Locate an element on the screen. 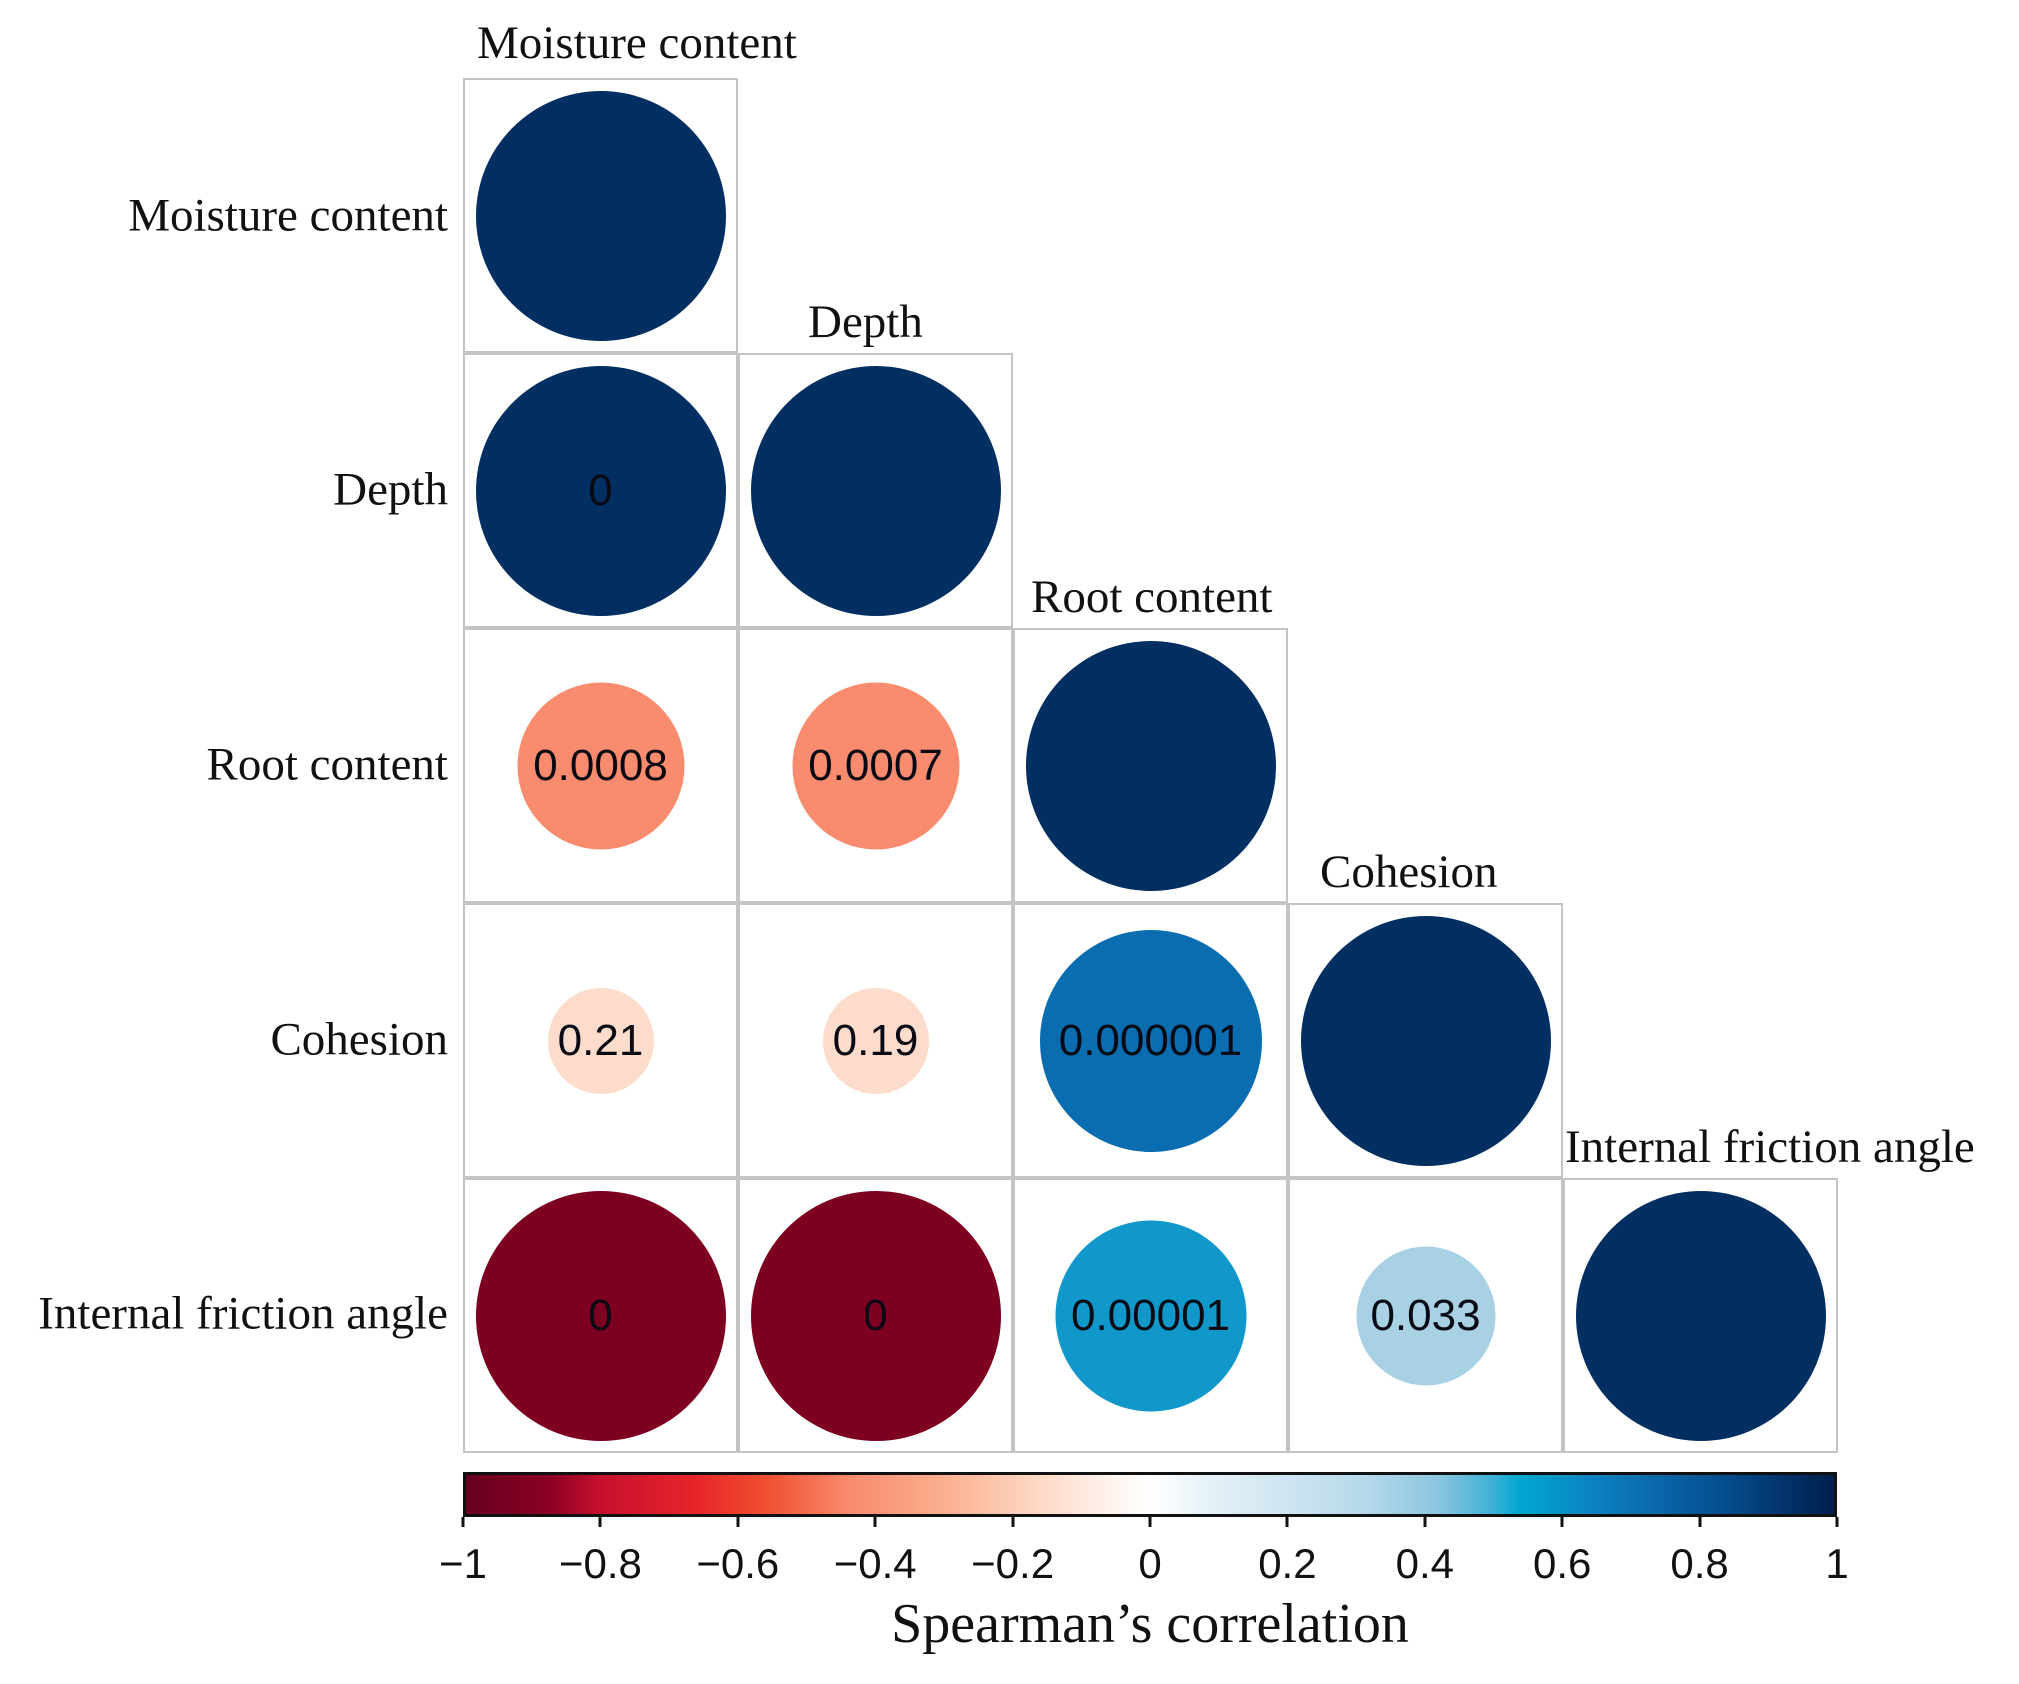  correlation-cell: 0.000001 is located at coordinates (1150, 1040).